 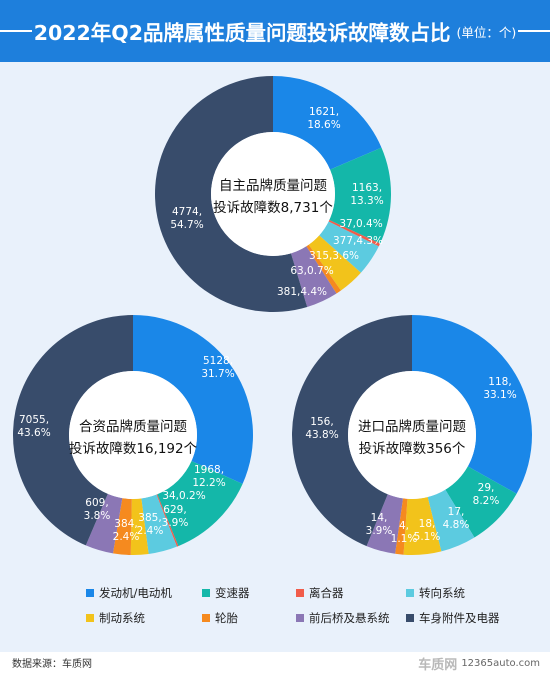 What do you see at coordinates (206, 593) in the screenshot?
I see `legend-swatch-transmission` at bounding box center [206, 593].